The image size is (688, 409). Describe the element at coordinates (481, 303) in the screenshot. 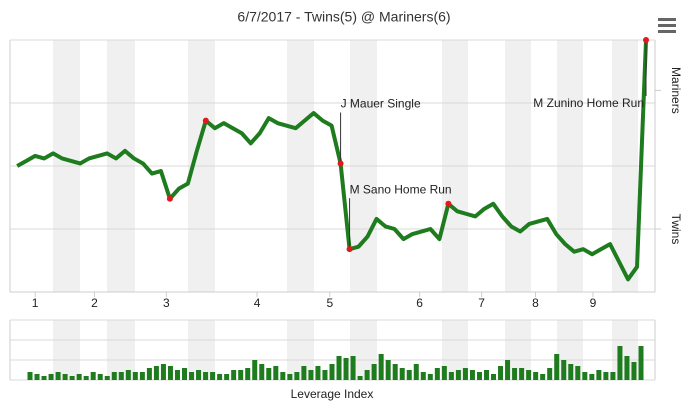

I see `x-tick-label: 7` at that location.